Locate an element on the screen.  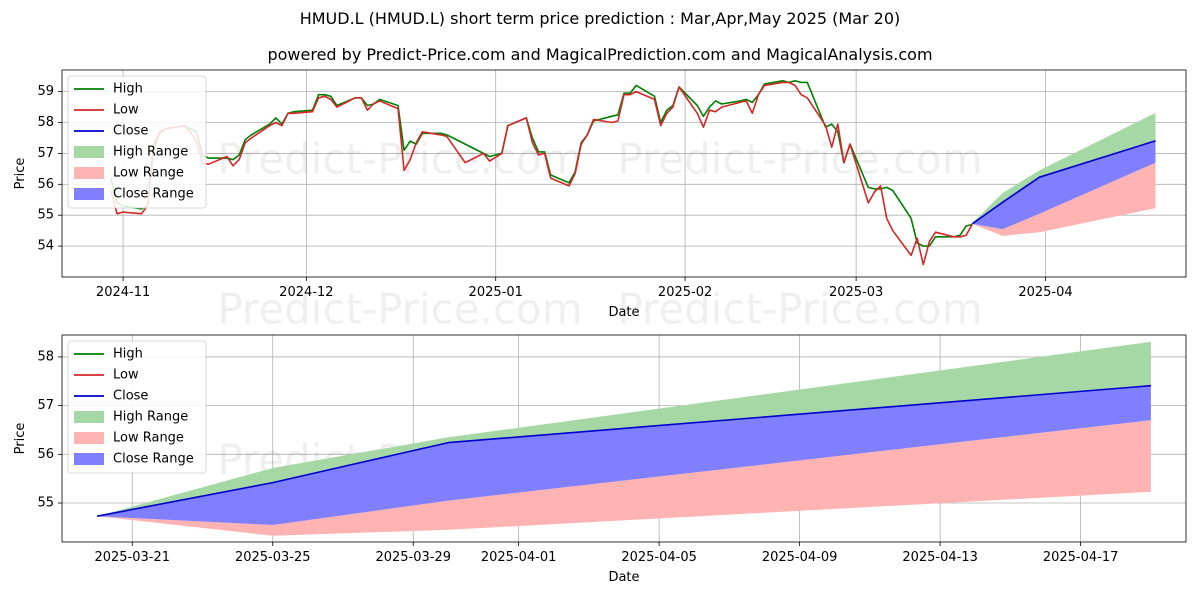
x-tick-label: 2025-04 is located at coordinates (1045, 292).